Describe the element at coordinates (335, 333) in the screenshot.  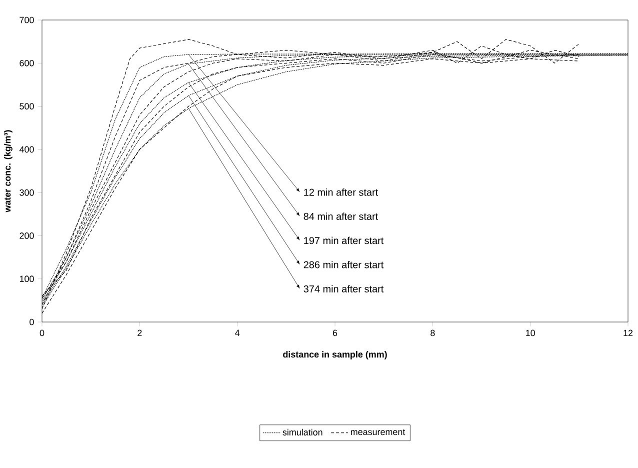
I see `x-tick-label: 6` at that location.